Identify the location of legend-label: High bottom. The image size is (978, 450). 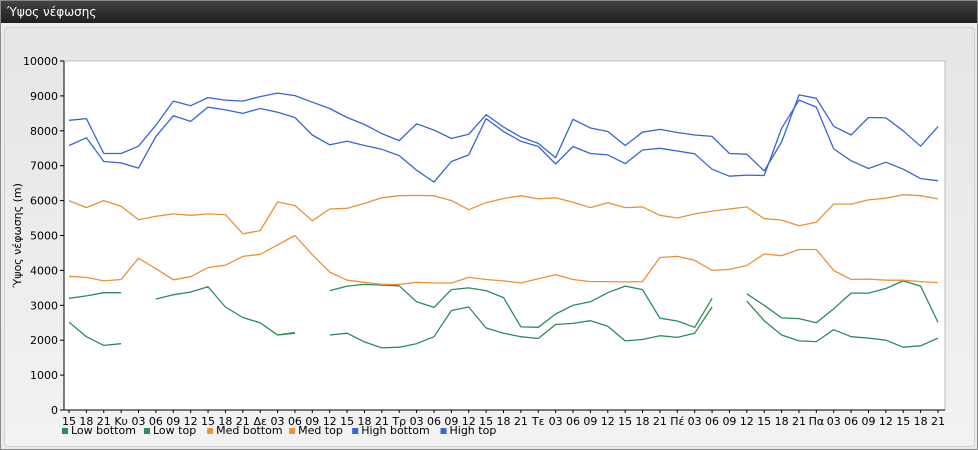
(395, 430).